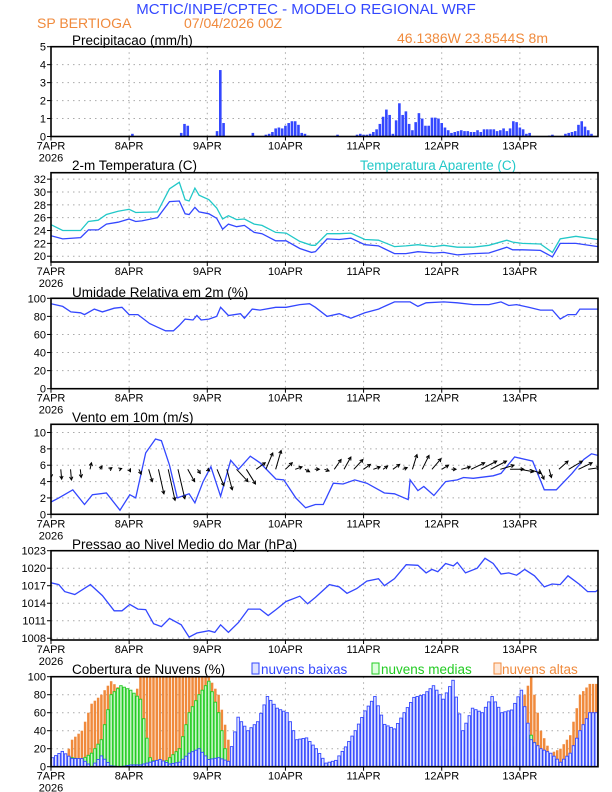 Image resolution: width=612 pixels, height=792 pixels. Describe the element at coordinates (441, 399) in the screenshot. I see `x-tick-label: 12APR` at that location.